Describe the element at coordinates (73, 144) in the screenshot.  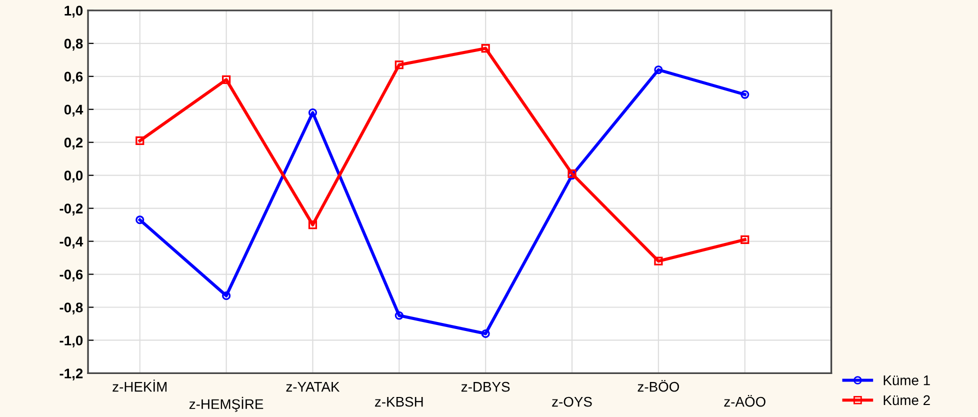
I see `y-tick-label: 0,2` at that location.